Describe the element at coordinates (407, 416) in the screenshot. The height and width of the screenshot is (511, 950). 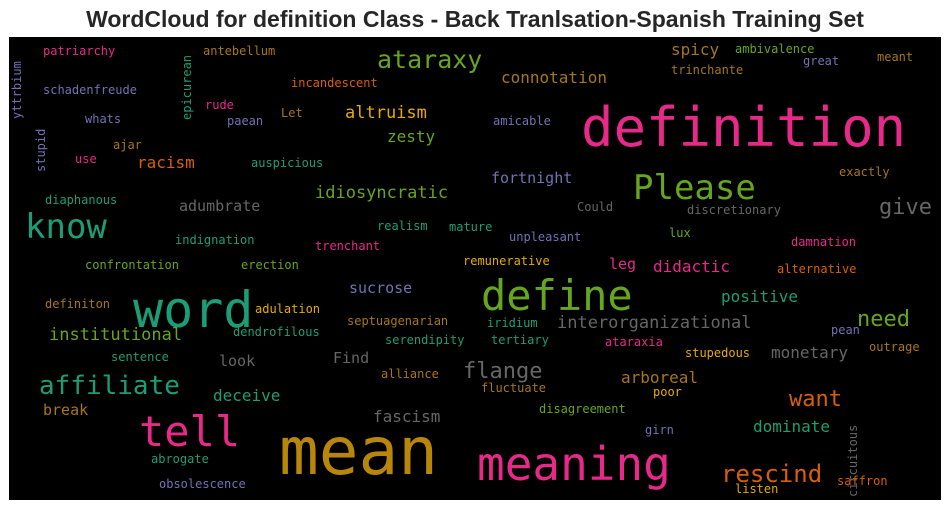
I see `word-fascism: fascism` at that location.